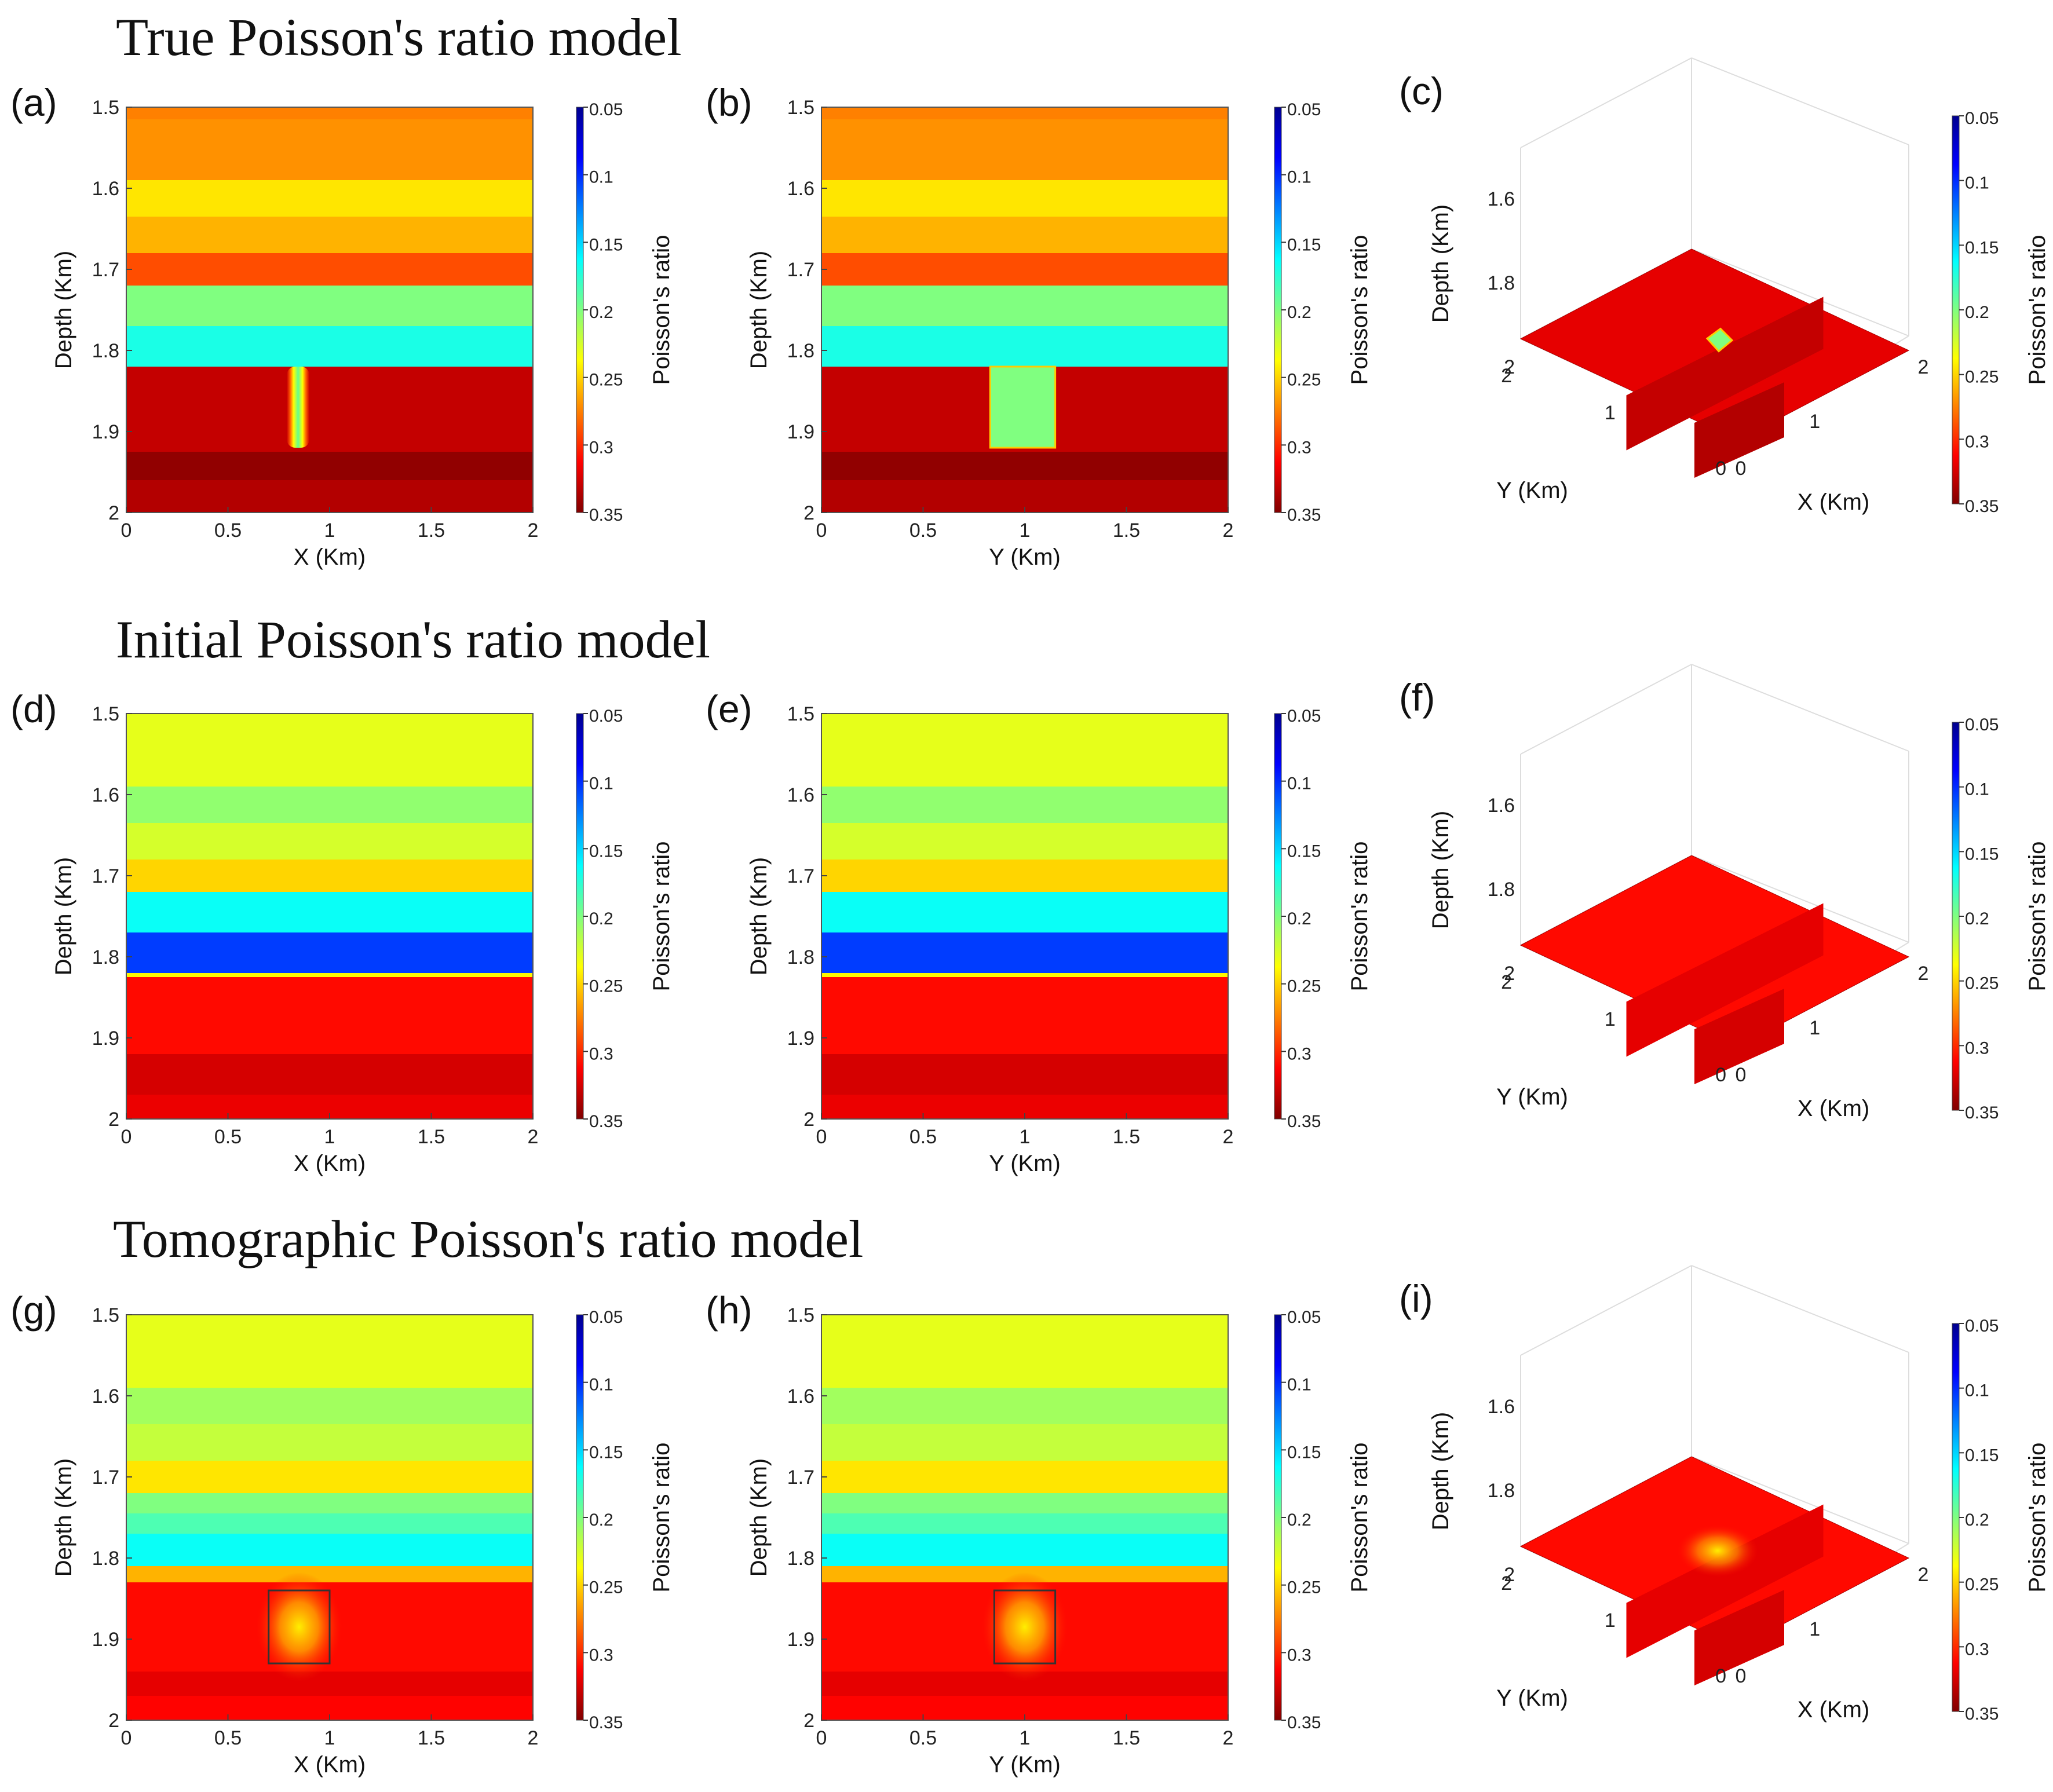 This screenshot has width=2053, height=1792. Describe the element at coordinates (1501, 890) in the screenshot. I see `z-tick: 1.8` at that location.